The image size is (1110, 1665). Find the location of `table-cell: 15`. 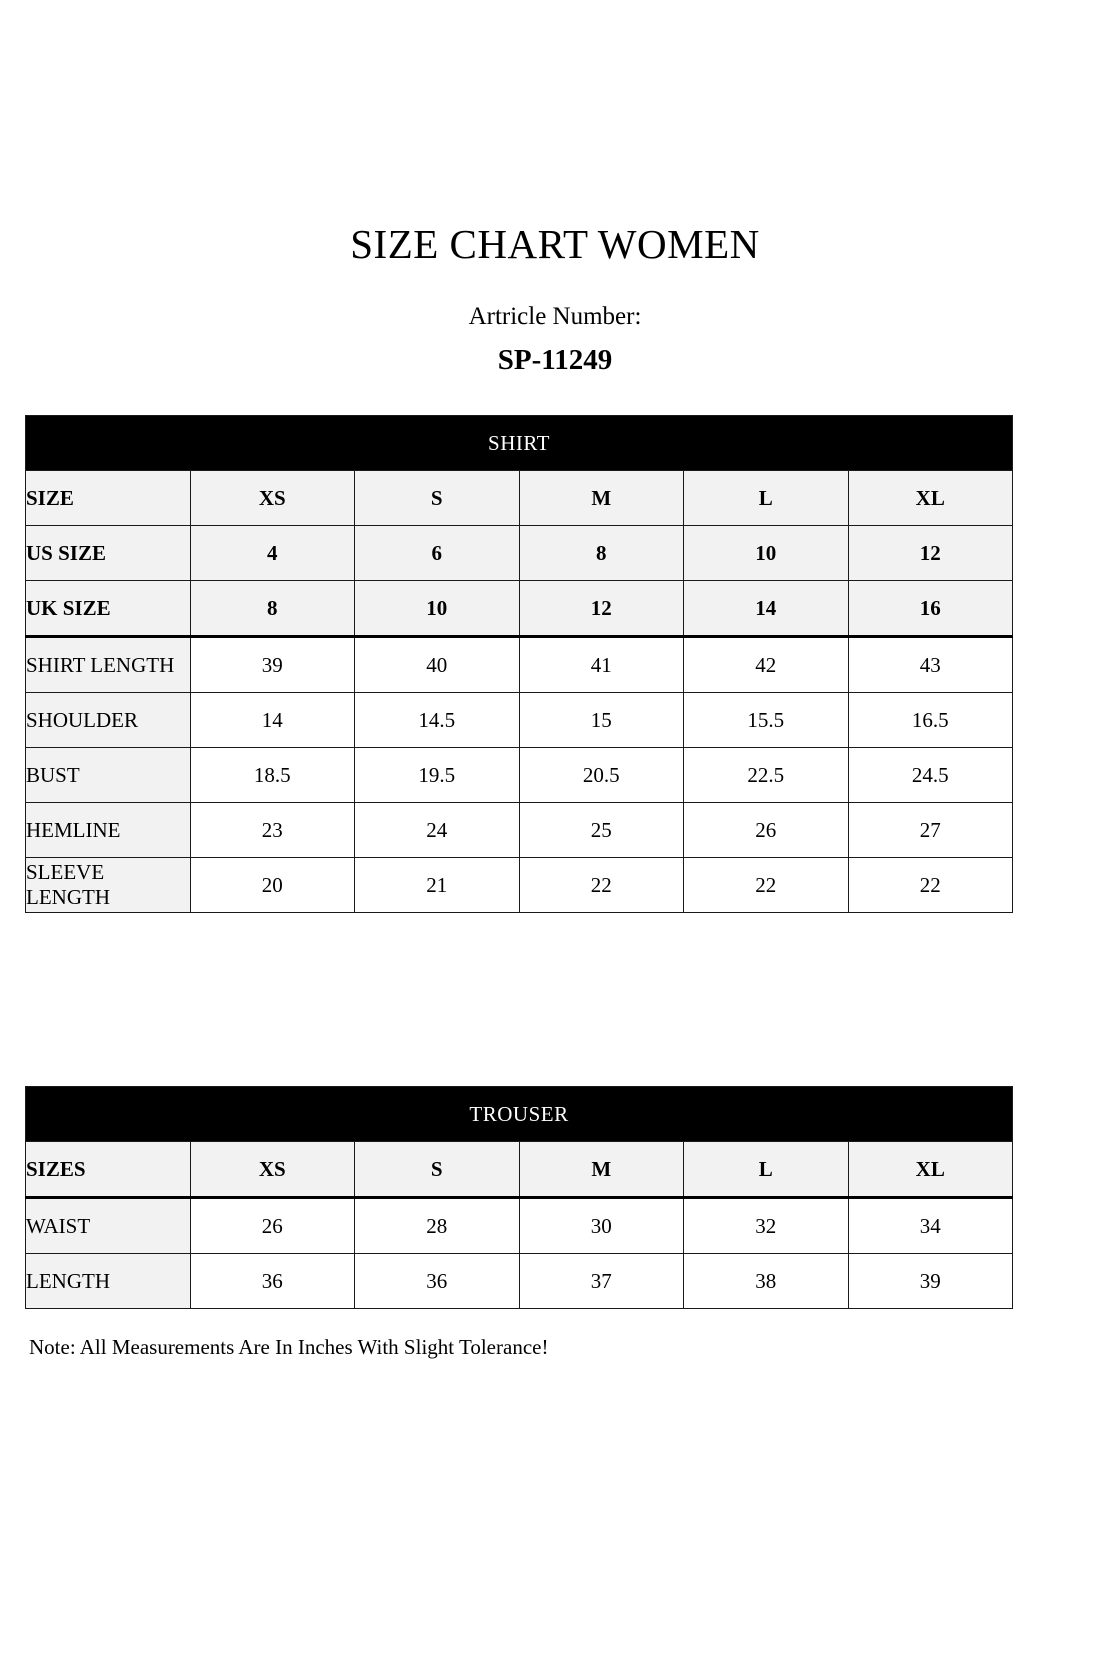

table-cell: 15 is located at coordinates (601, 720).